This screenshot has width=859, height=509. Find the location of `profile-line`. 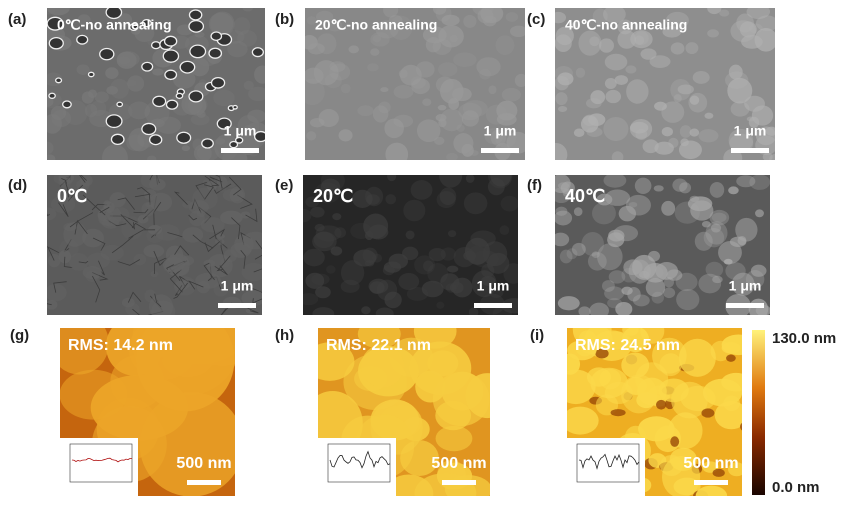

profile-line is located at coordinates (102, 460).